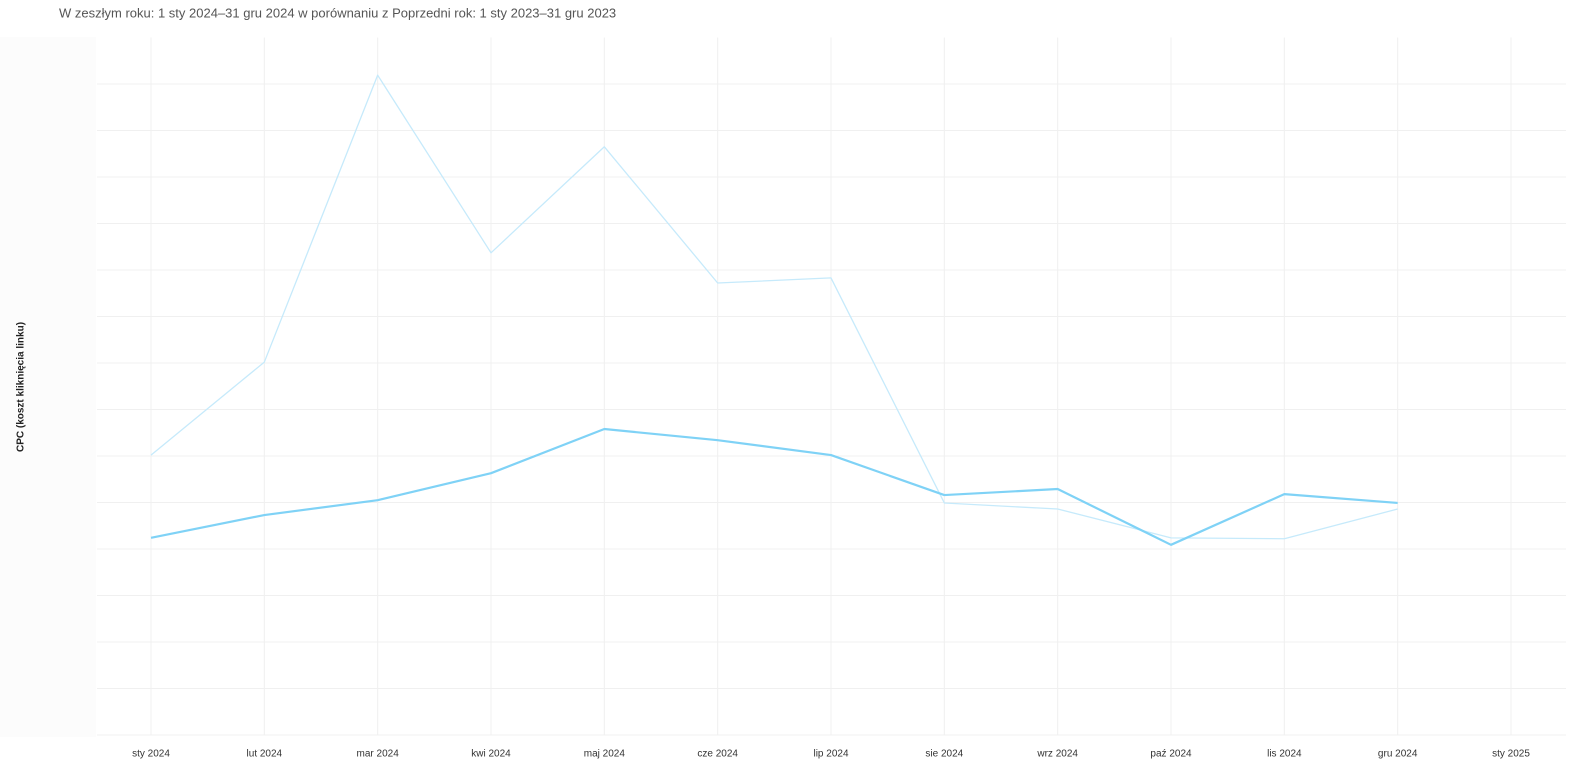 The image size is (1576, 783). I want to click on x-tick-label: maj 2024, so click(605, 754).